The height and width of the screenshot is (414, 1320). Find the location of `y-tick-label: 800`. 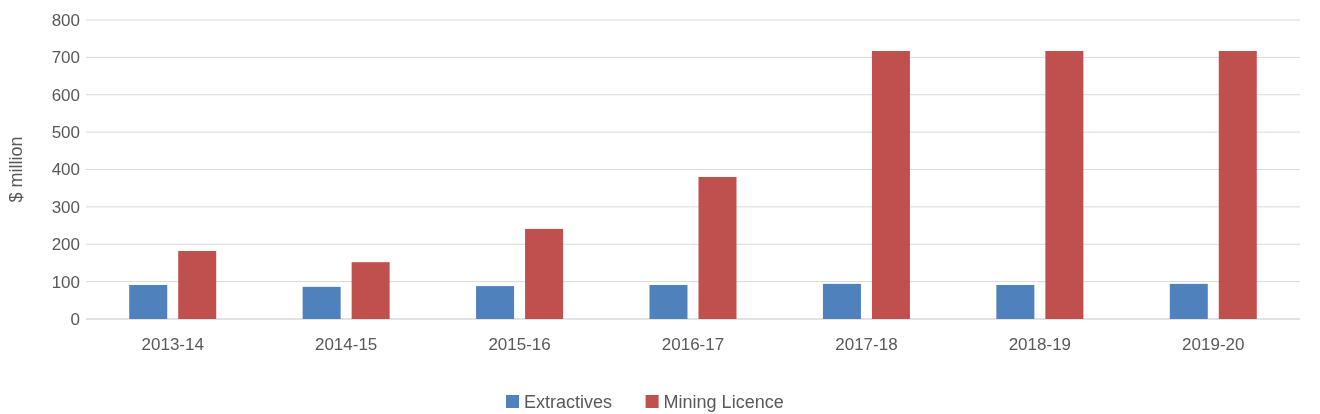

y-tick-label: 800 is located at coordinates (65, 20).